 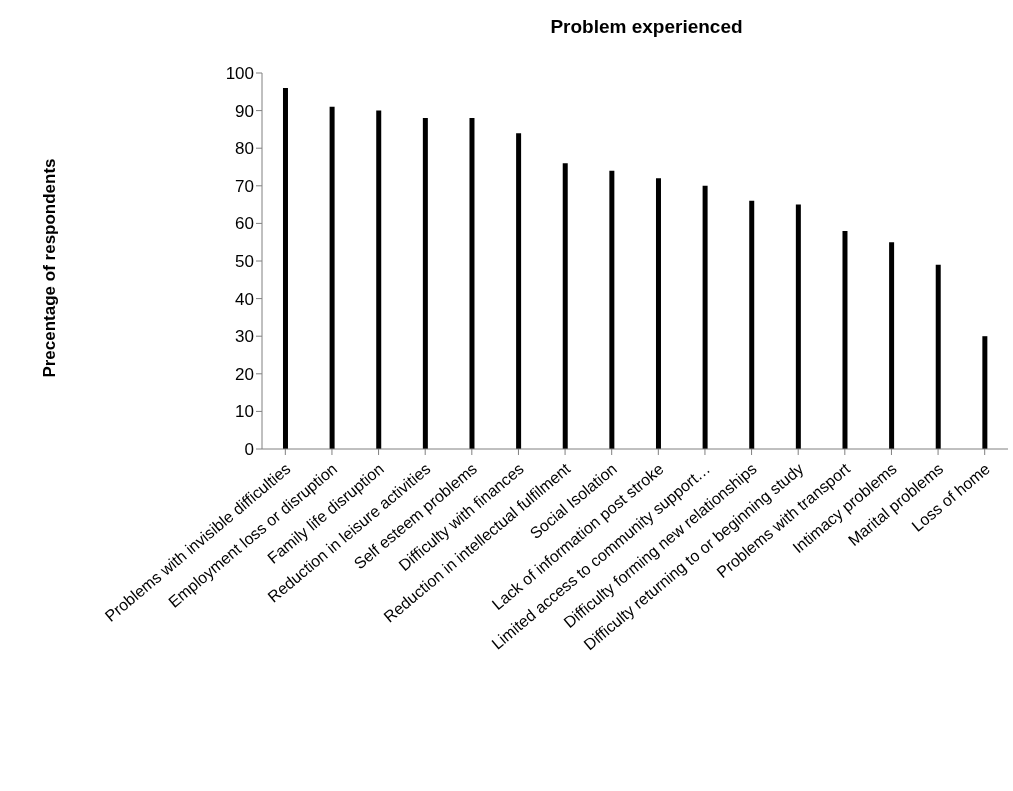 I want to click on y-tick-label: 90, so click(x=244, y=111).